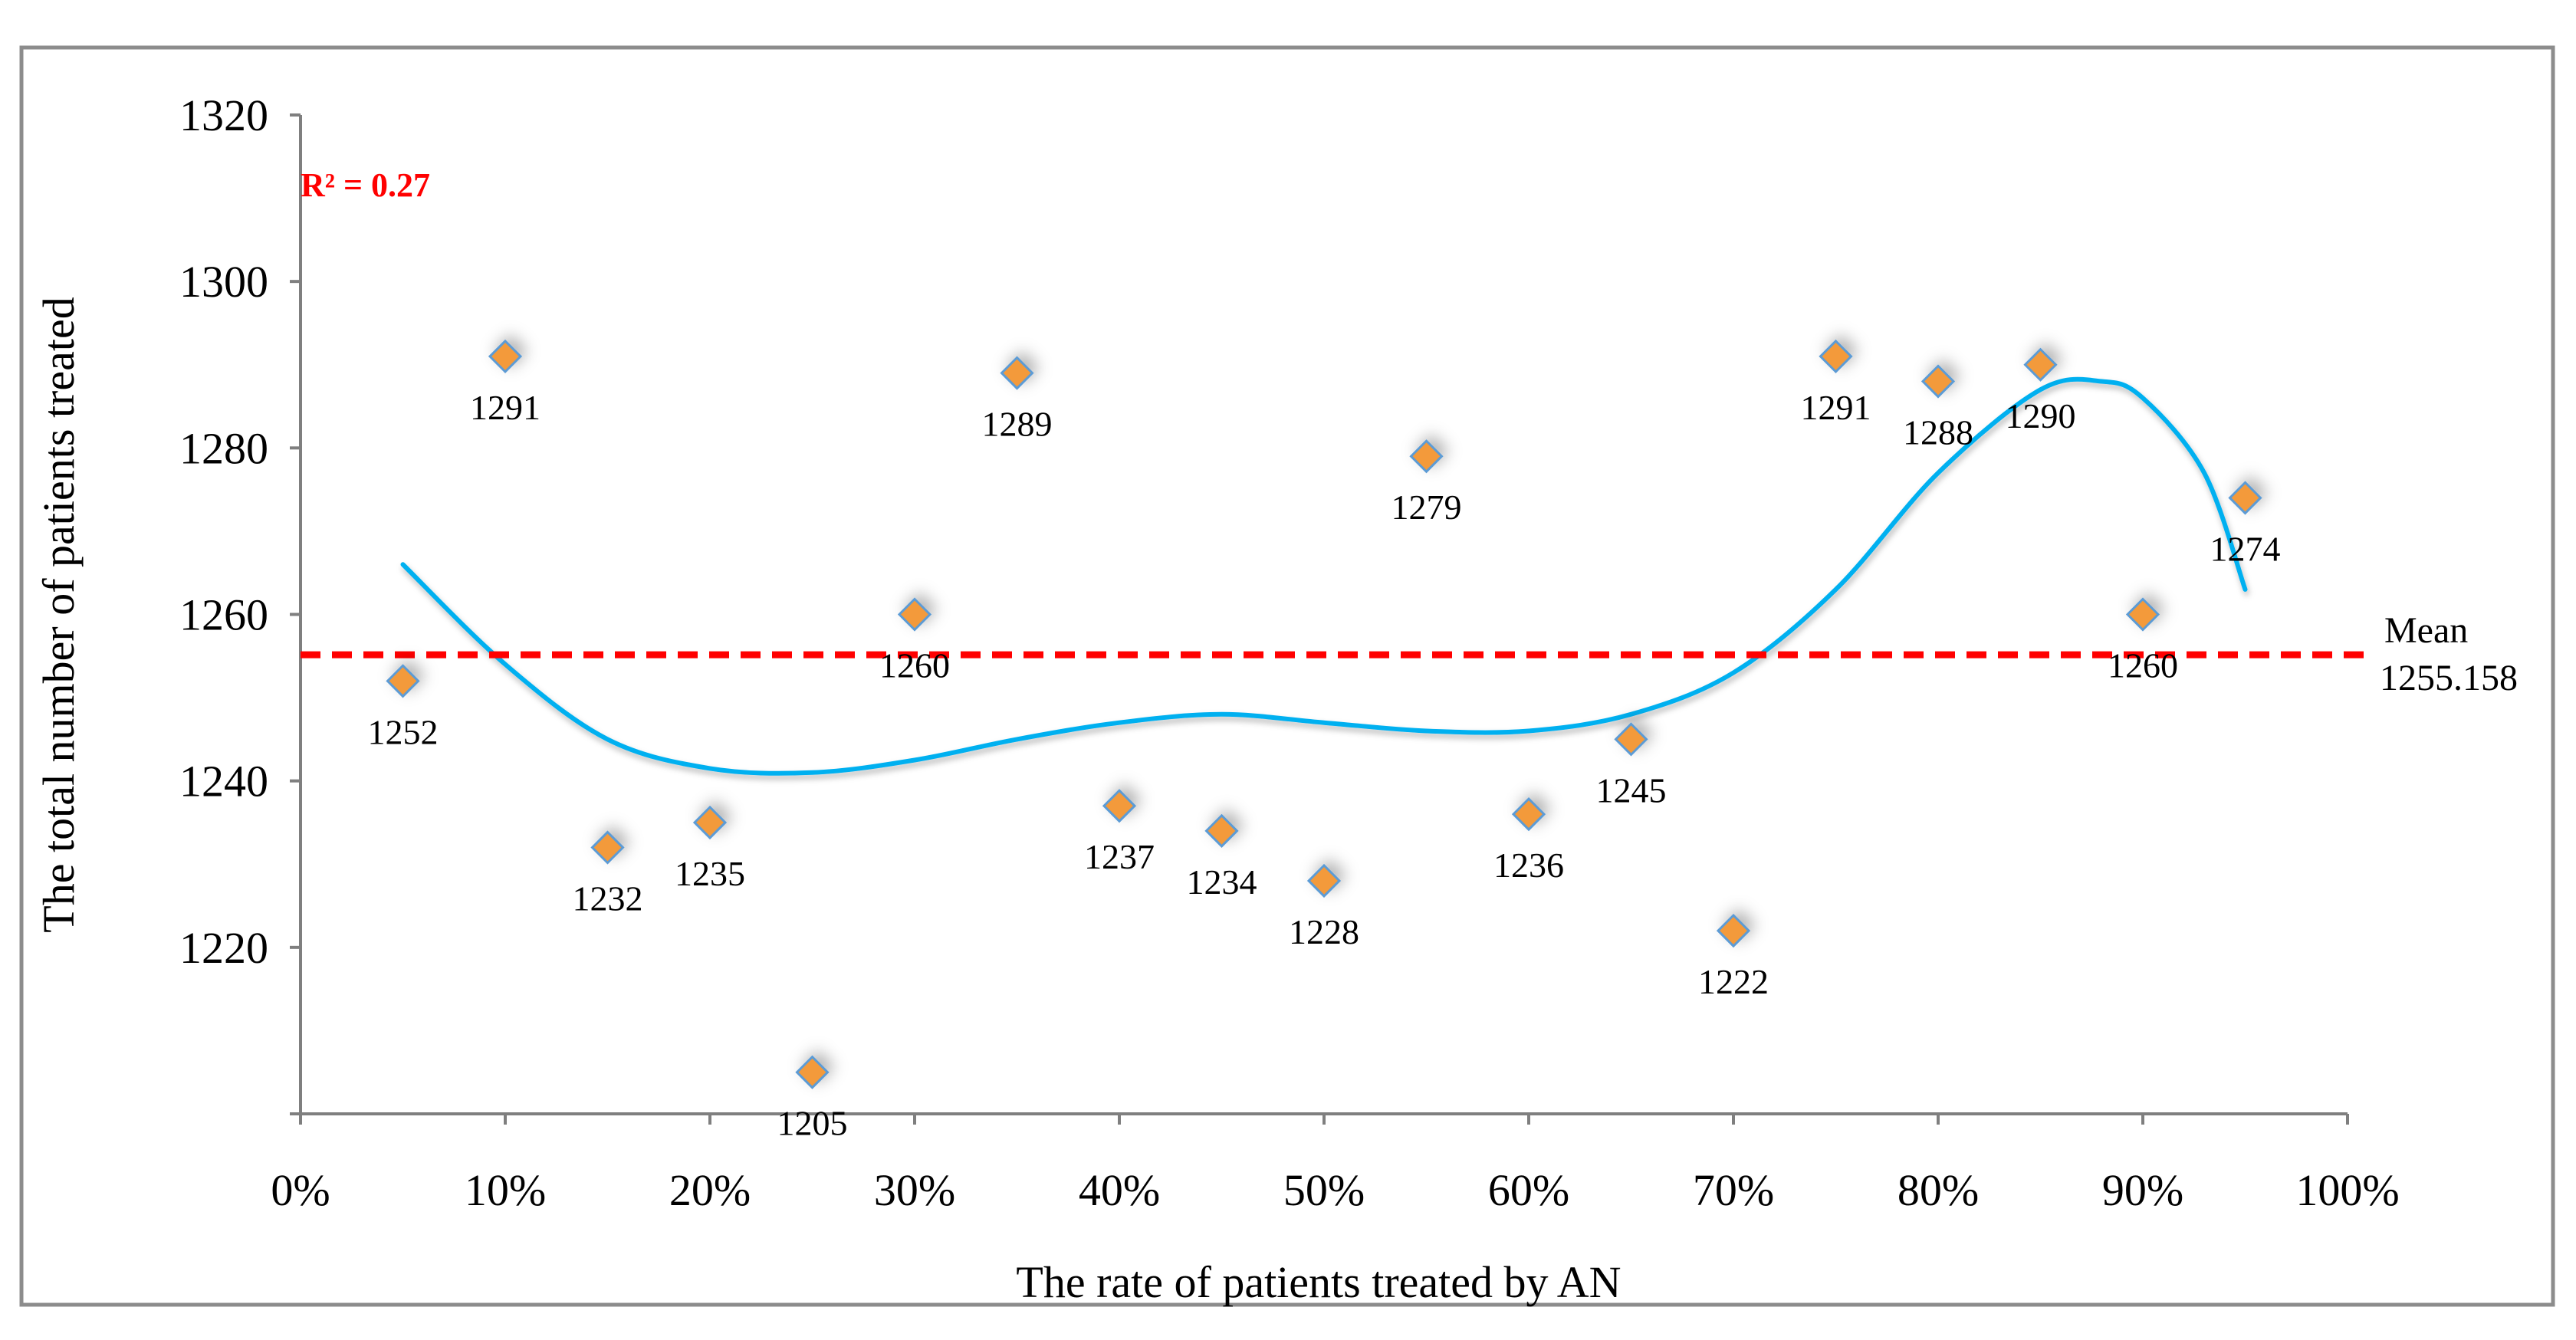 The height and width of the screenshot is (1340, 2576). Describe the element at coordinates (710, 873) in the screenshot. I see `data-label: 1235` at that location.